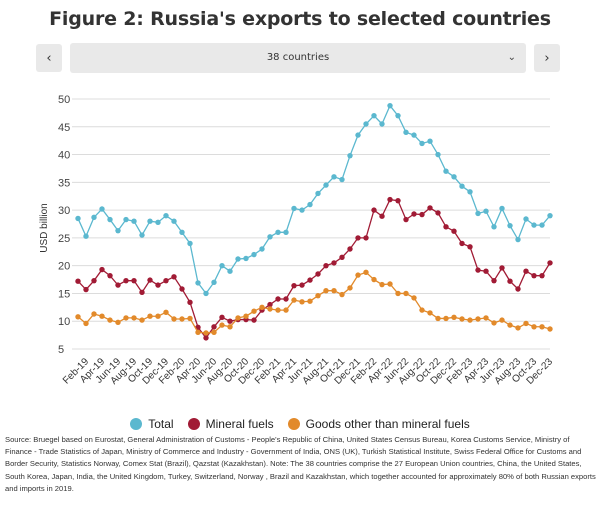  Describe the element at coordinates (378, 424) in the screenshot. I see `legend-item: Goods other than mineral fuels` at that location.